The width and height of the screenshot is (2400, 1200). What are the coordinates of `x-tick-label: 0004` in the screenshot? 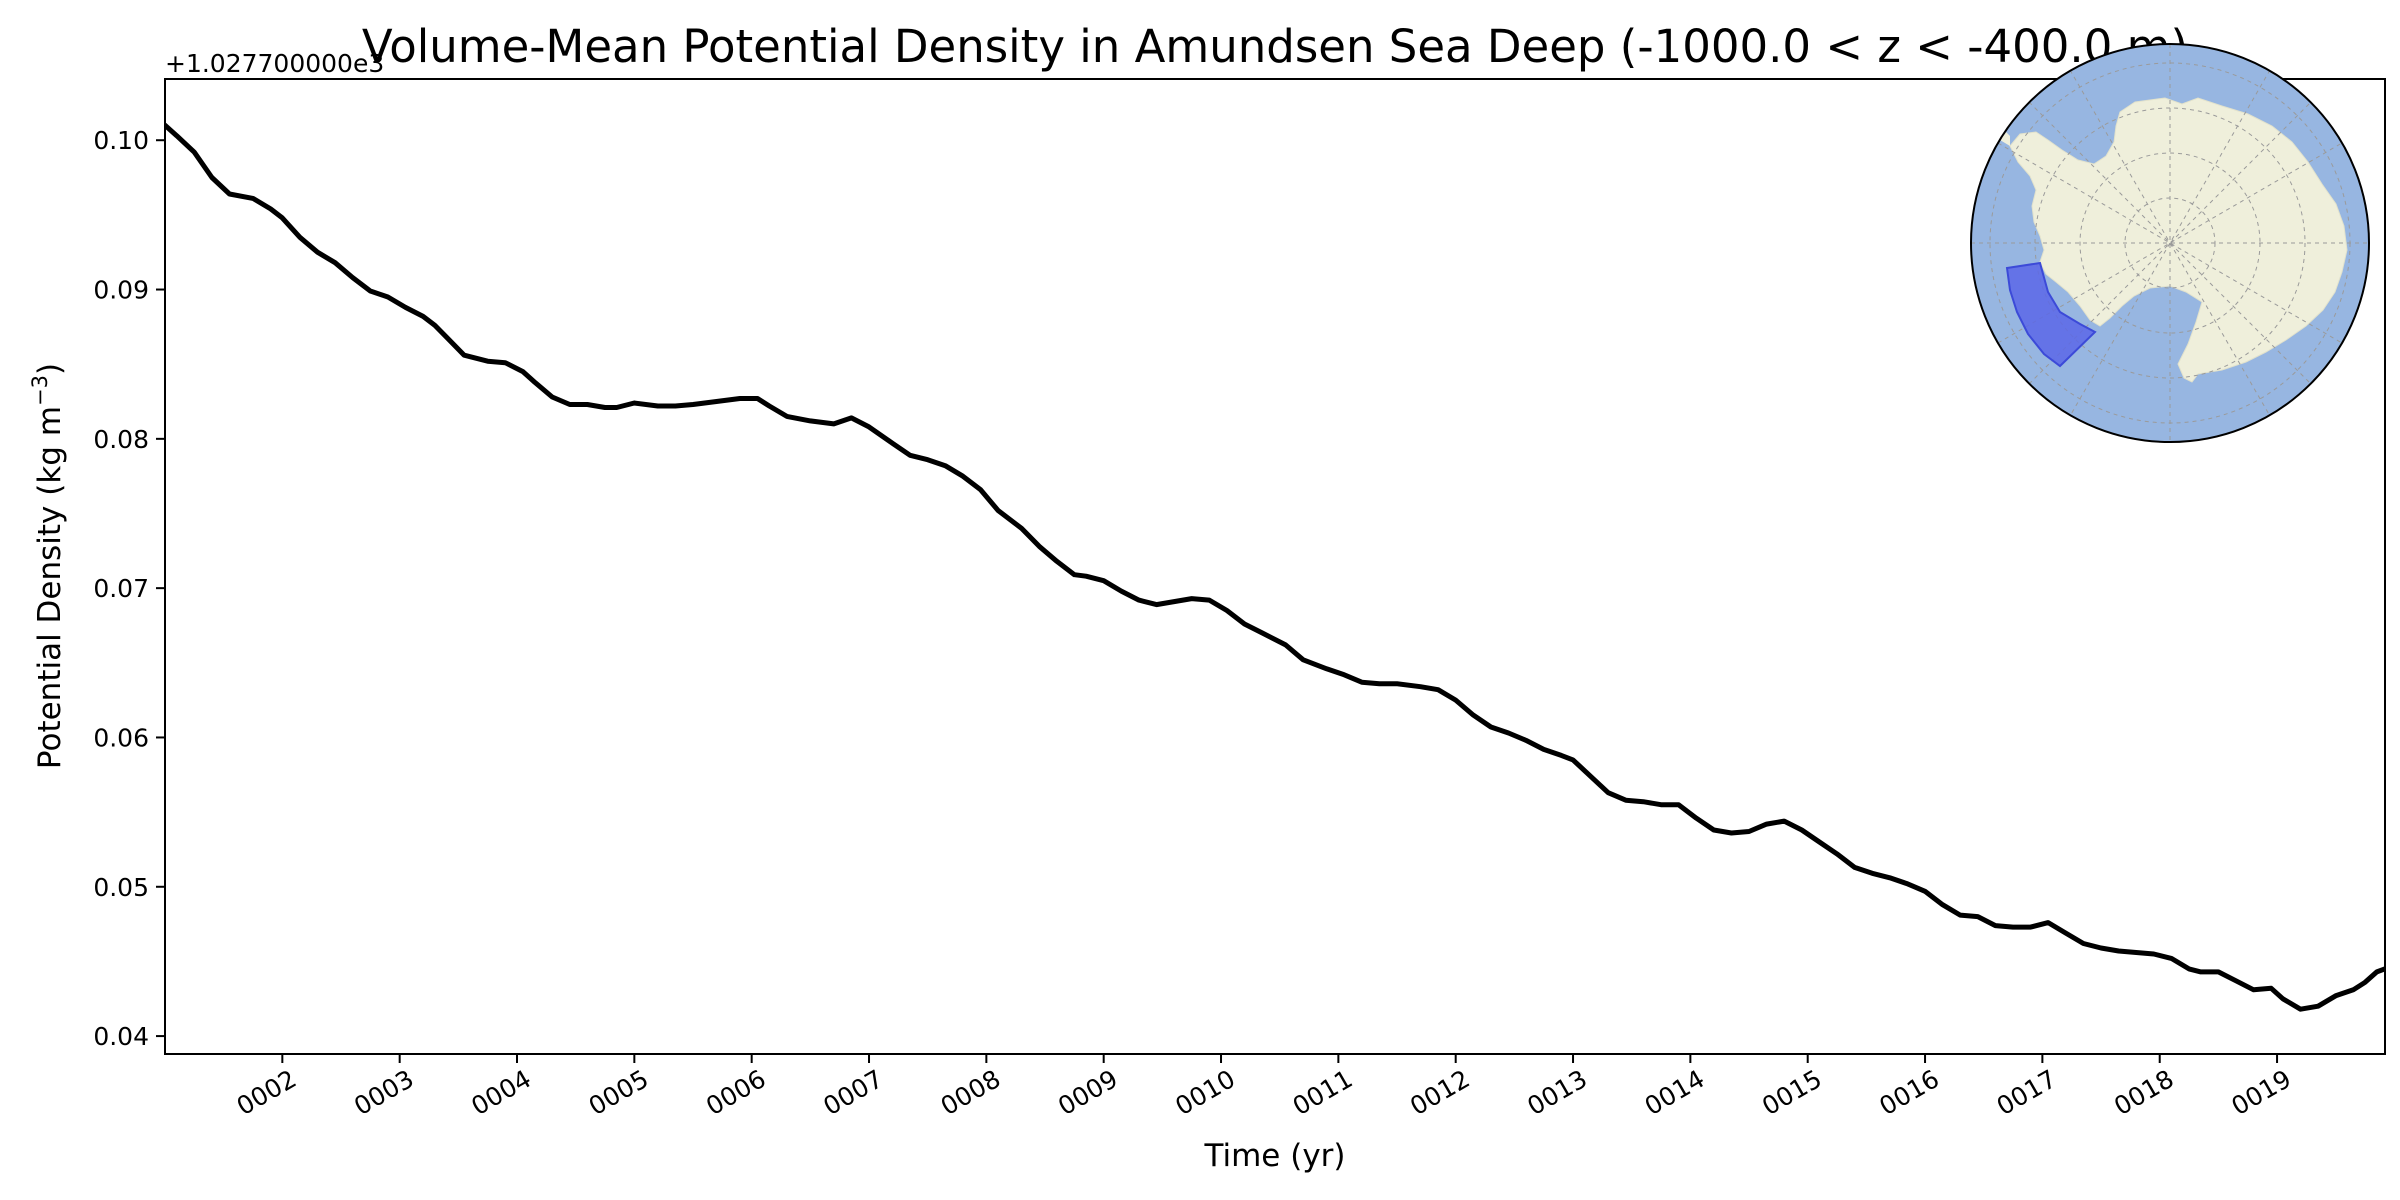 It's located at (501, 1092).